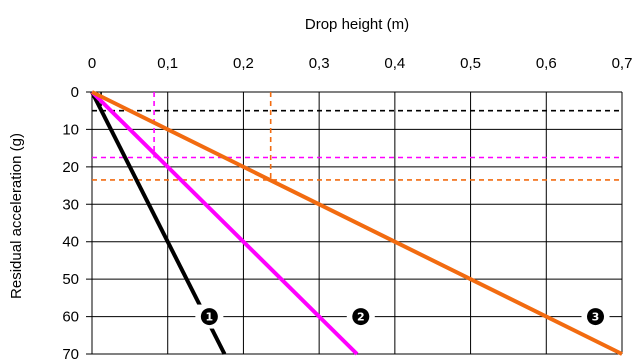 The image size is (637, 361). I want to click on series-marker-2: 2, so click(361, 317).